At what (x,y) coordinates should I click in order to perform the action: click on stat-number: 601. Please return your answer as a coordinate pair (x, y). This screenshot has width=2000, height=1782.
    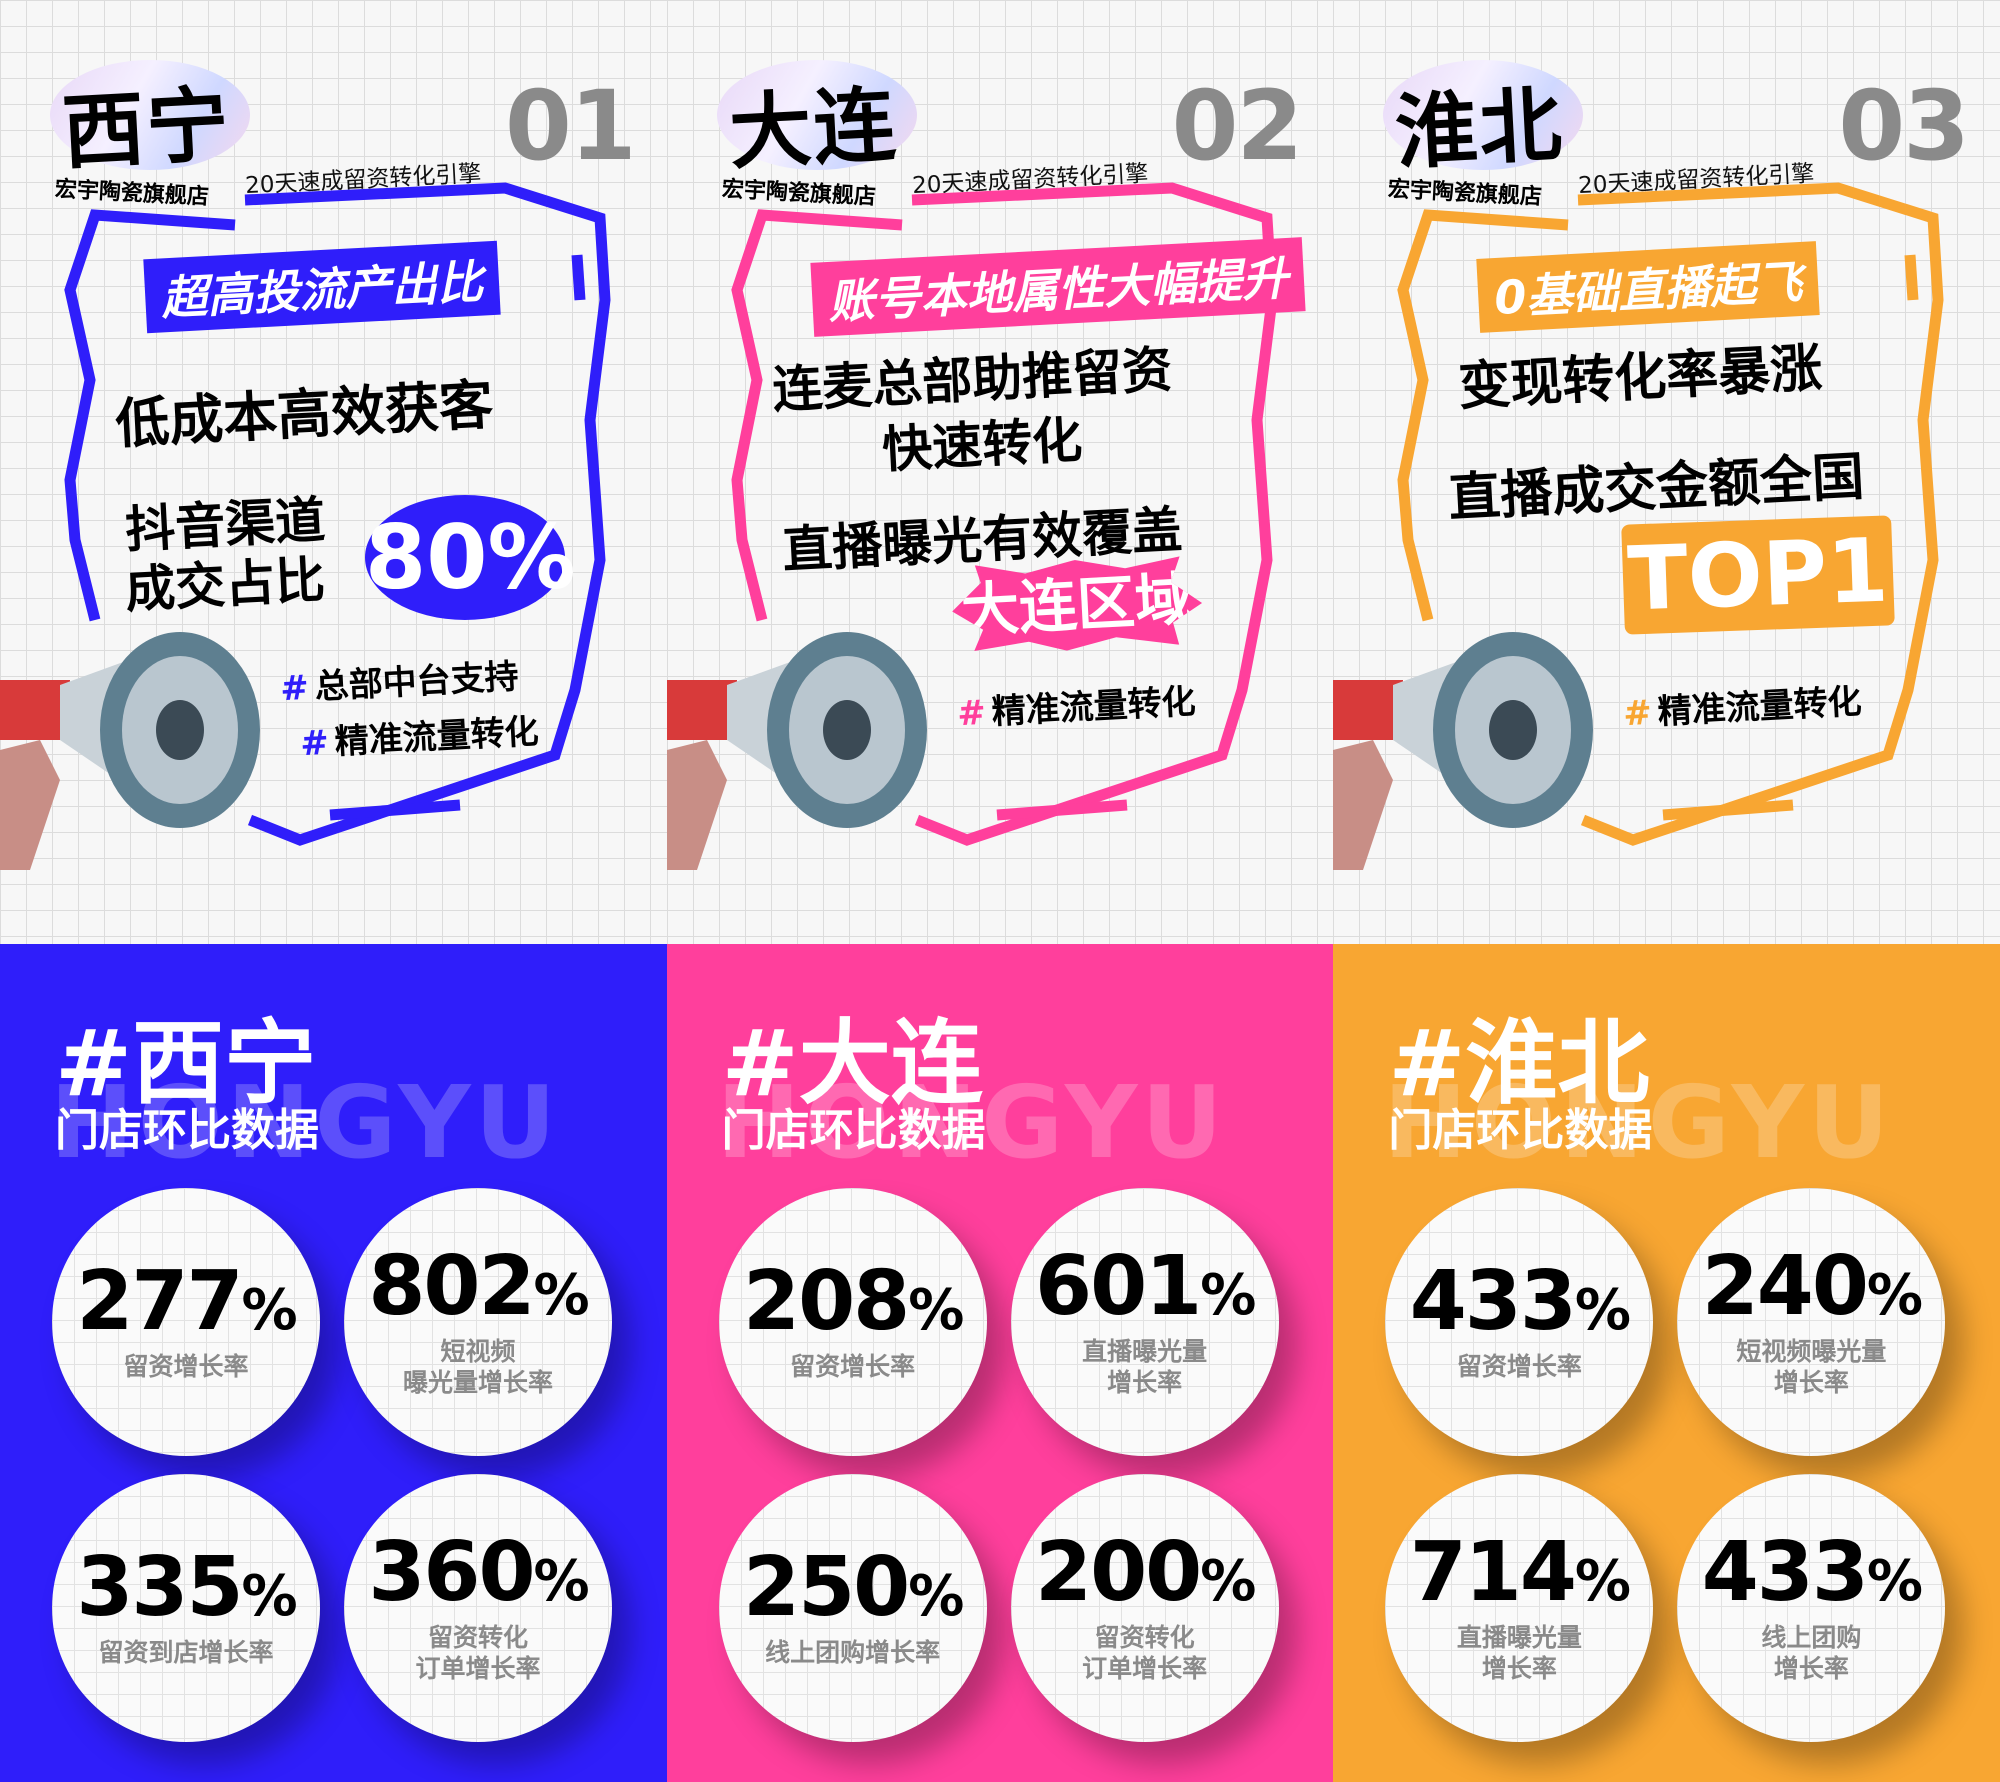
    Looking at the image, I should click on (1118, 1286).